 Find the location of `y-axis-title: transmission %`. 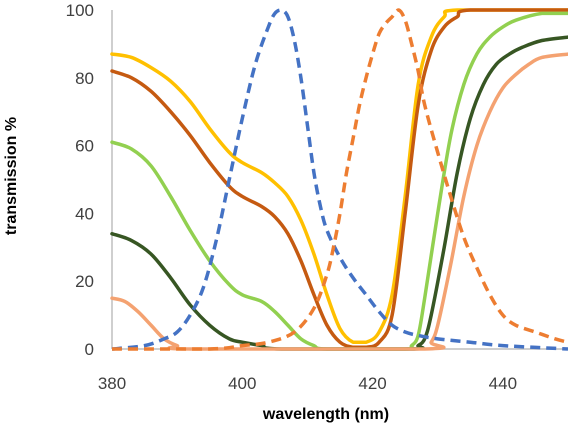

y-axis-title: transmission % is located at coordinates (11, 176).